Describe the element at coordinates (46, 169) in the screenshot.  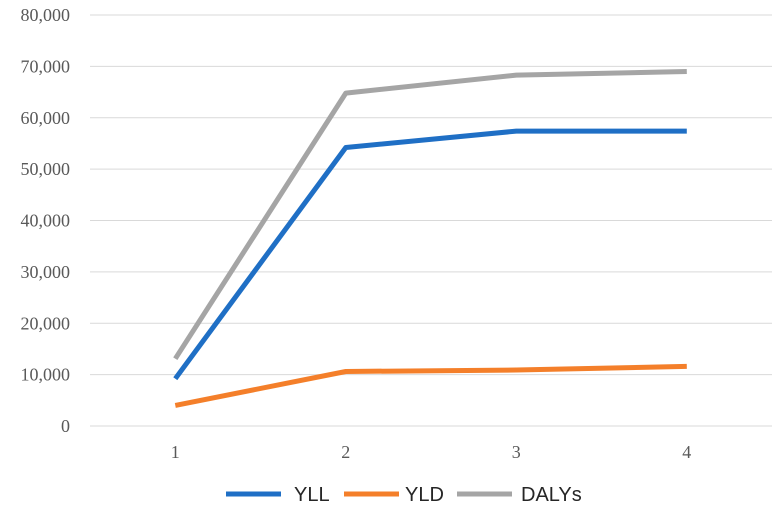
I see `y-tick-label: 50,000` at that location.